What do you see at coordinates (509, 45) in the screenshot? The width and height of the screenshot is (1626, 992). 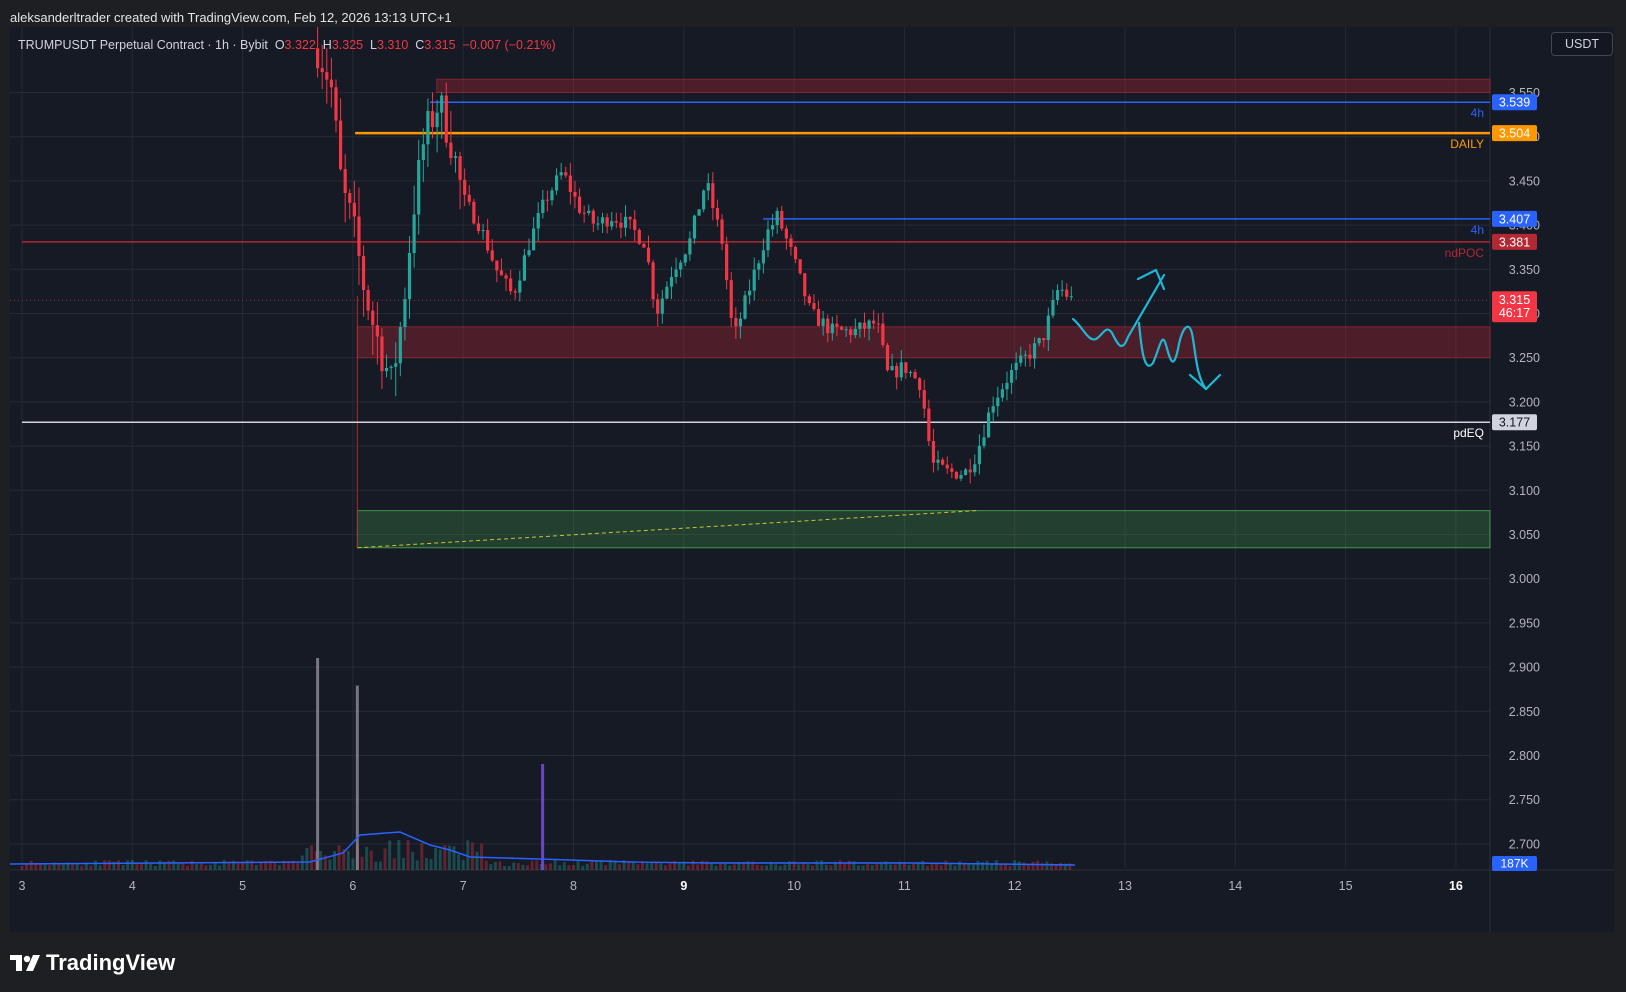 I see `change-value: −0.007 (−0.21%)` at bounding box center [509, 45].